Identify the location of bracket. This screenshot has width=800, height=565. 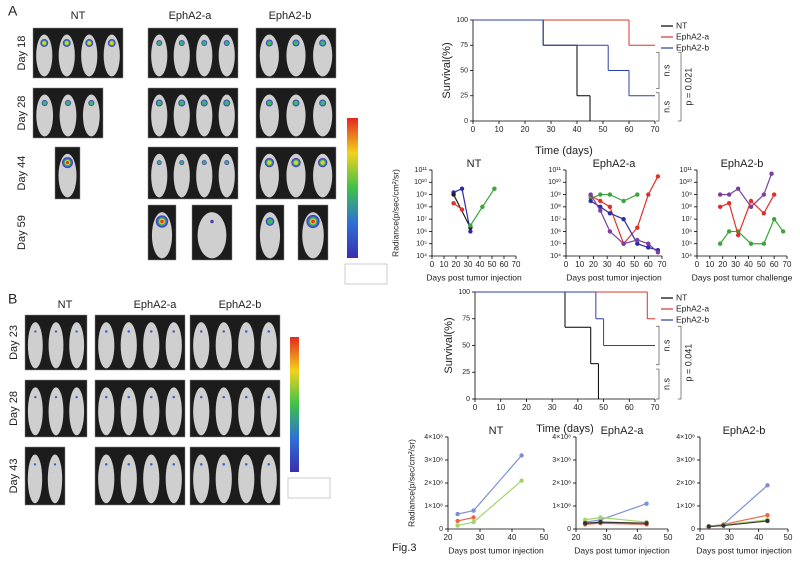
(658, 345).